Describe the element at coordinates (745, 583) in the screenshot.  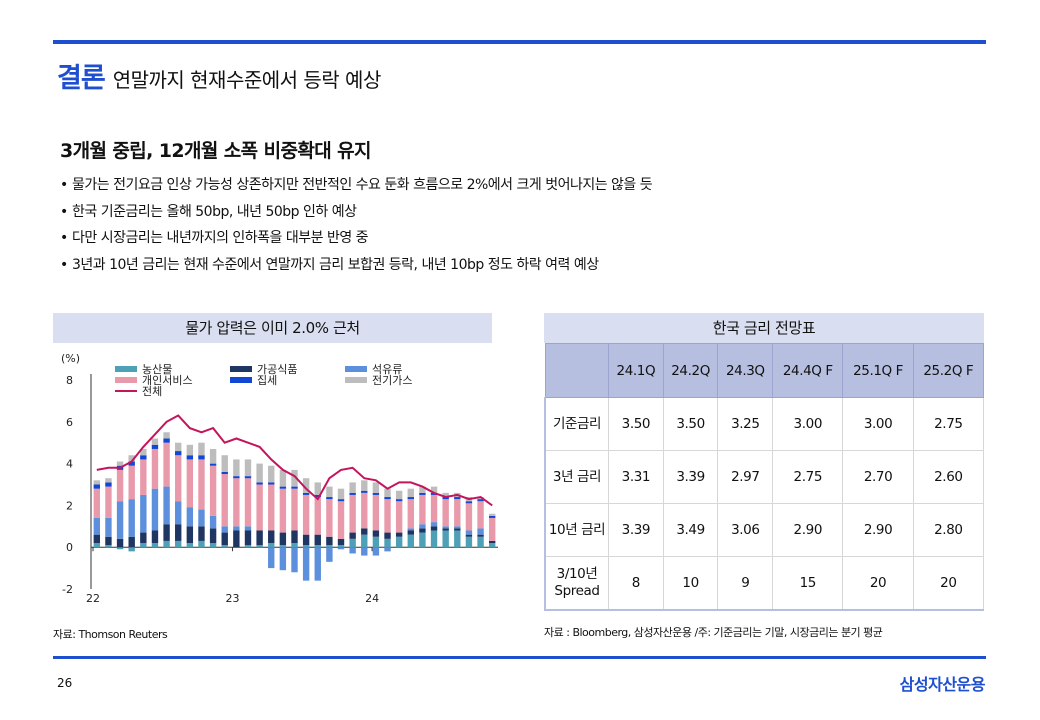
I see `table-cell: 9` at that location.